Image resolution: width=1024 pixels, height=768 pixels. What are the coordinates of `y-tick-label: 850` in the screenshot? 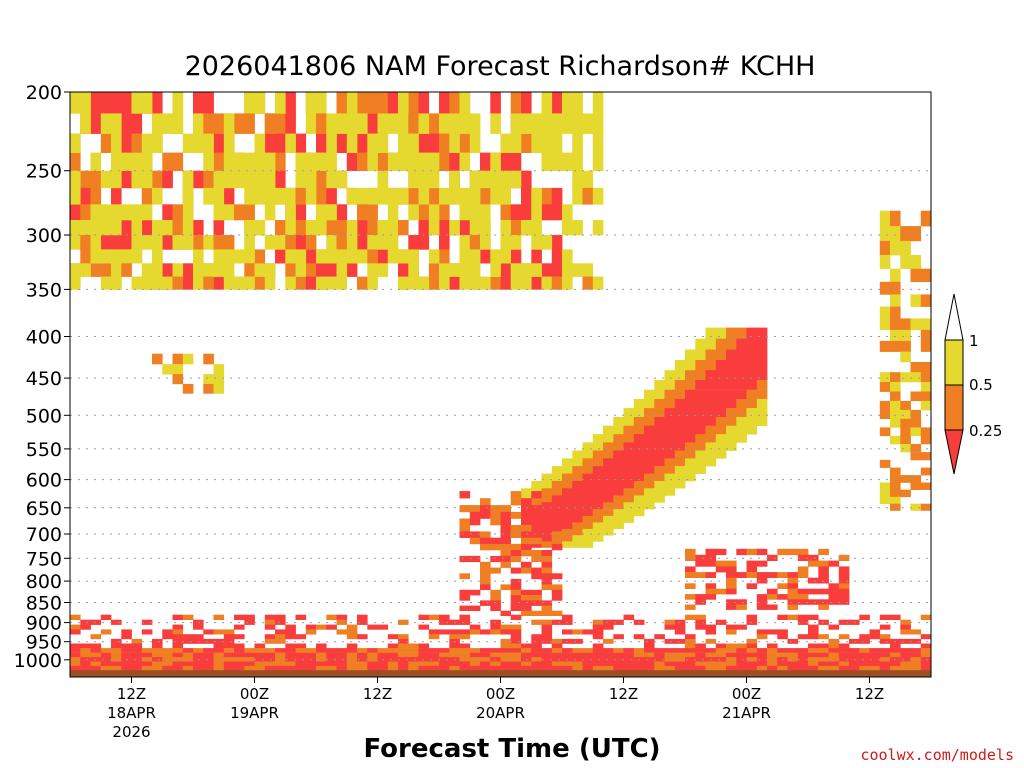 It's located at (44, 604).